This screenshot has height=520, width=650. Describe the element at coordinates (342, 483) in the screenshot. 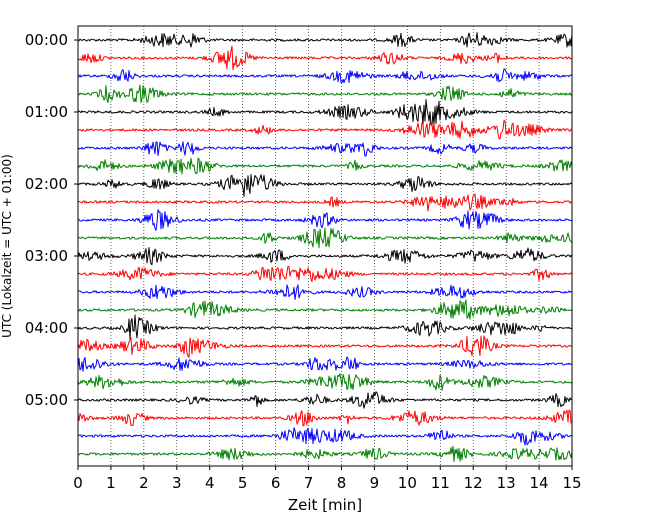

I see `x-tick-label: 8` at that location.